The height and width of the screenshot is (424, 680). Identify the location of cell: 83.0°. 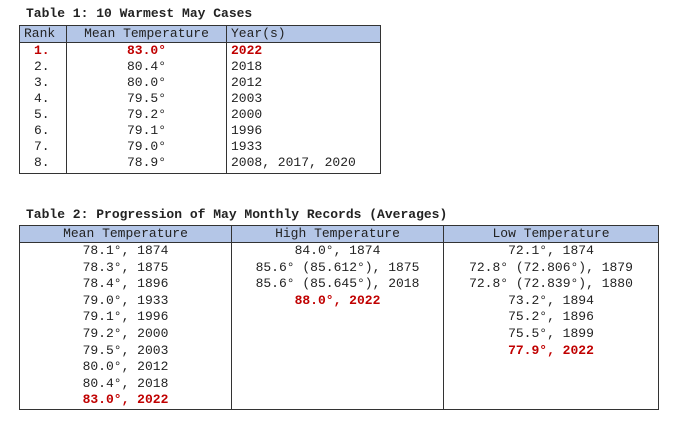
(146, 50).